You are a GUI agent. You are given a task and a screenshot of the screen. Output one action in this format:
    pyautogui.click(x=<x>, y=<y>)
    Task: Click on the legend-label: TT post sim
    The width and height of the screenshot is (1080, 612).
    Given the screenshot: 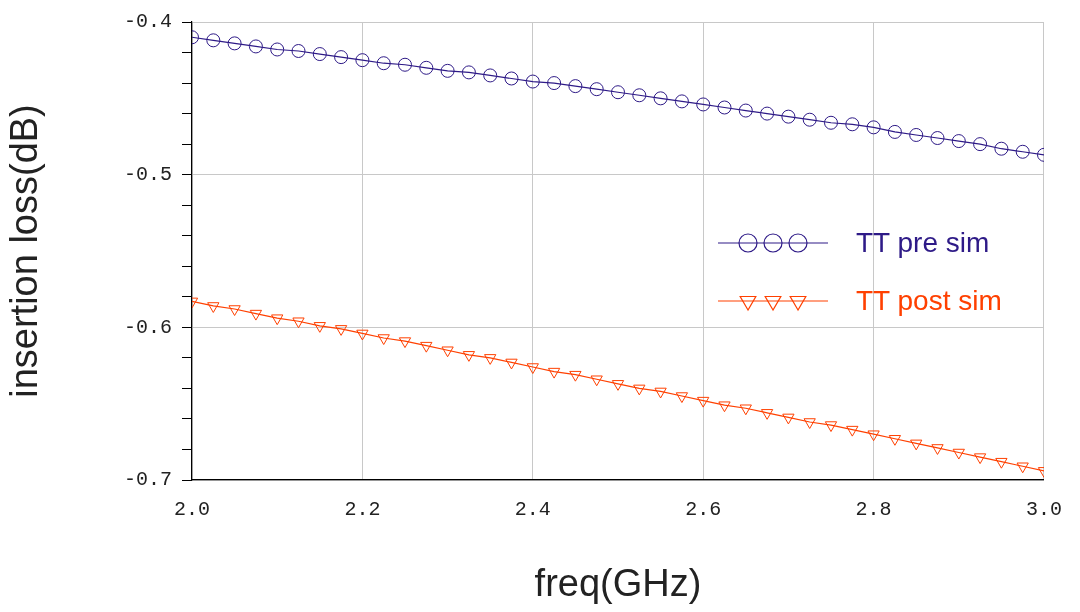 What is the action you would take?
    pyautogui.click(x=929, y=301)
    